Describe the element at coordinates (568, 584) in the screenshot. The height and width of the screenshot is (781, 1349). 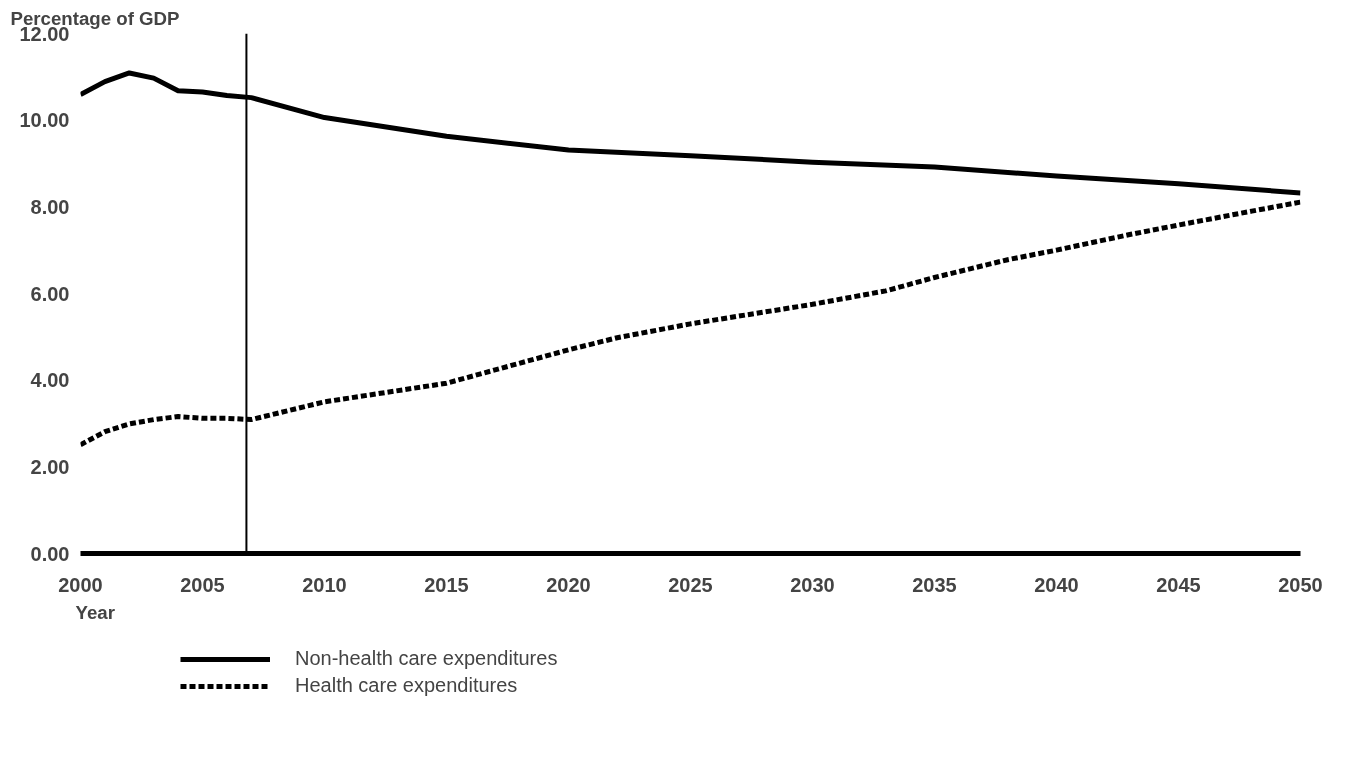
I see `x-tick-label: 2020` at that location.